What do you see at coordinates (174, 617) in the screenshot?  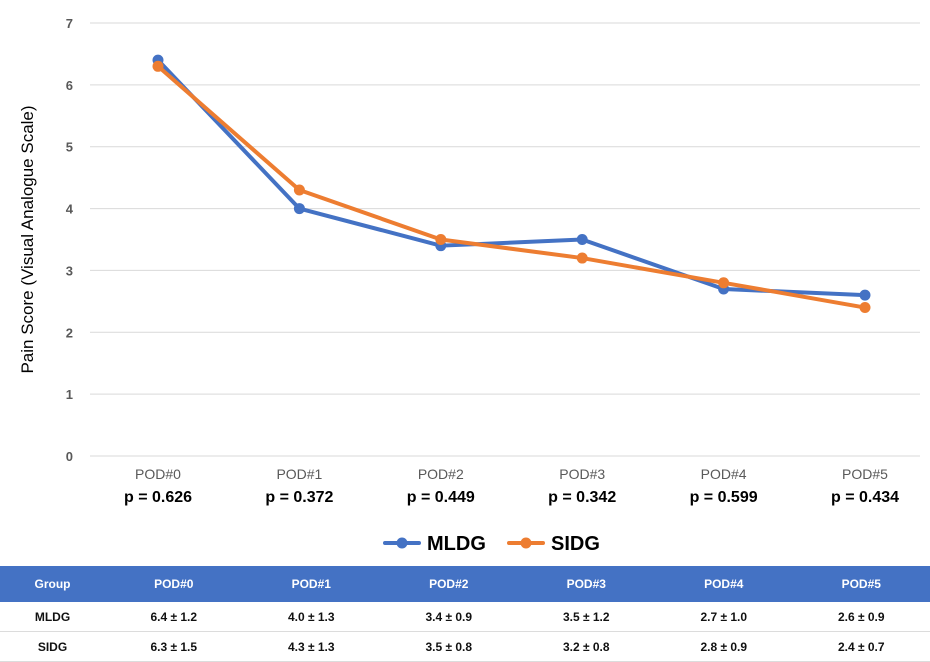 I see `table-cell: 6.4 ± 1.2` at bounding box center [174, 617].